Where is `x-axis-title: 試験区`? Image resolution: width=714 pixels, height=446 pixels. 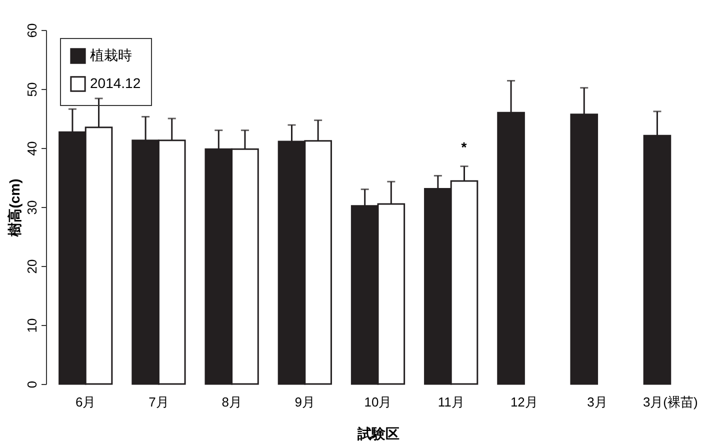 x-axis-title: 試験区 is located at coordinates (378, 434).